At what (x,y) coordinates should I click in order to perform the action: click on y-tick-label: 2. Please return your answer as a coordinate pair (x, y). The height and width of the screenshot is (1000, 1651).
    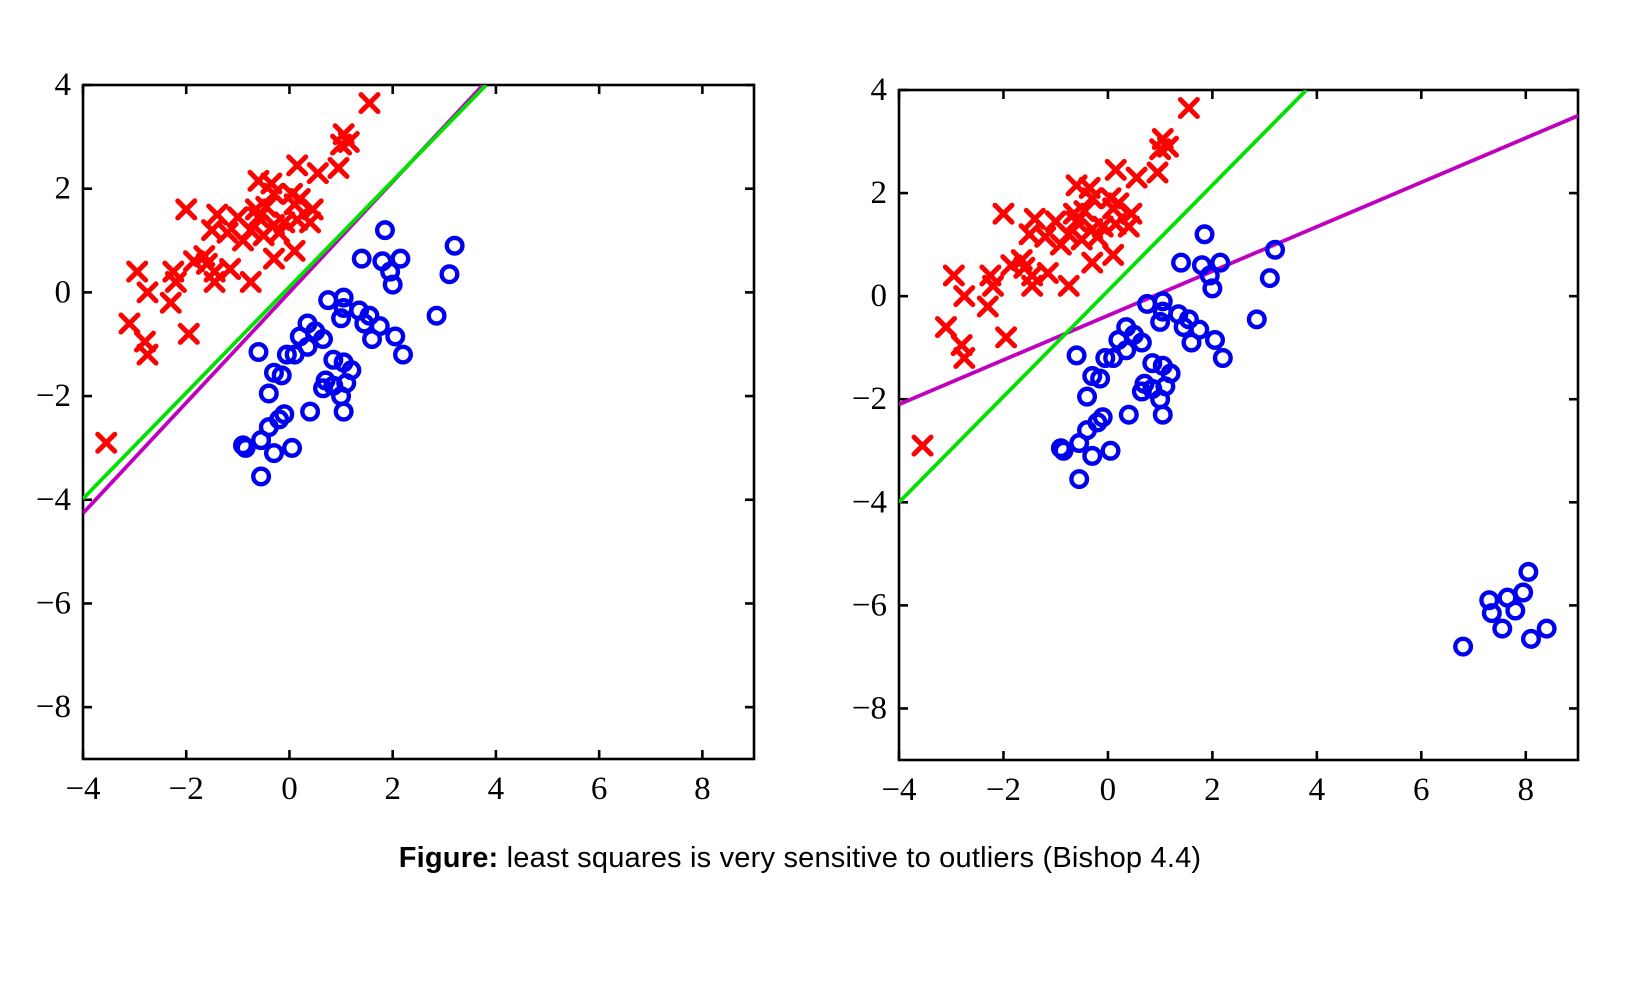
    Looking at the image, I should click on (879, 193).